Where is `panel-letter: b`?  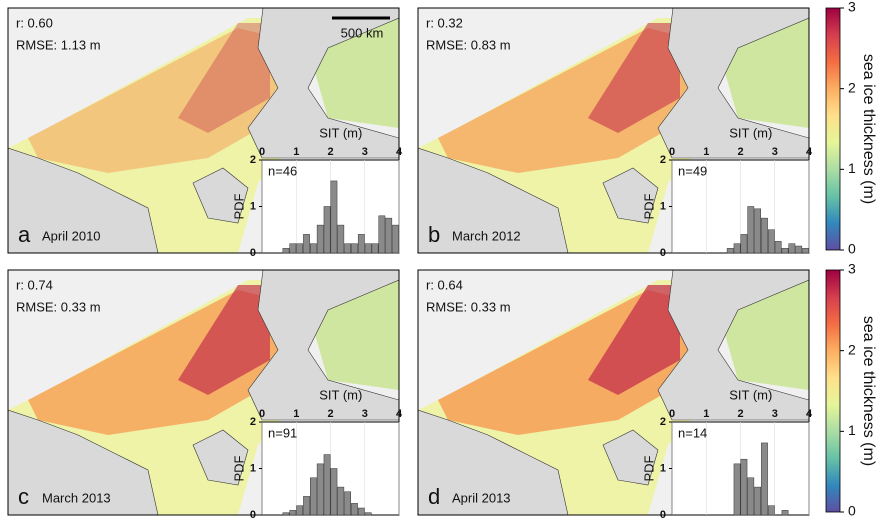 panel-letter: b is located at coordinates (434, 234).